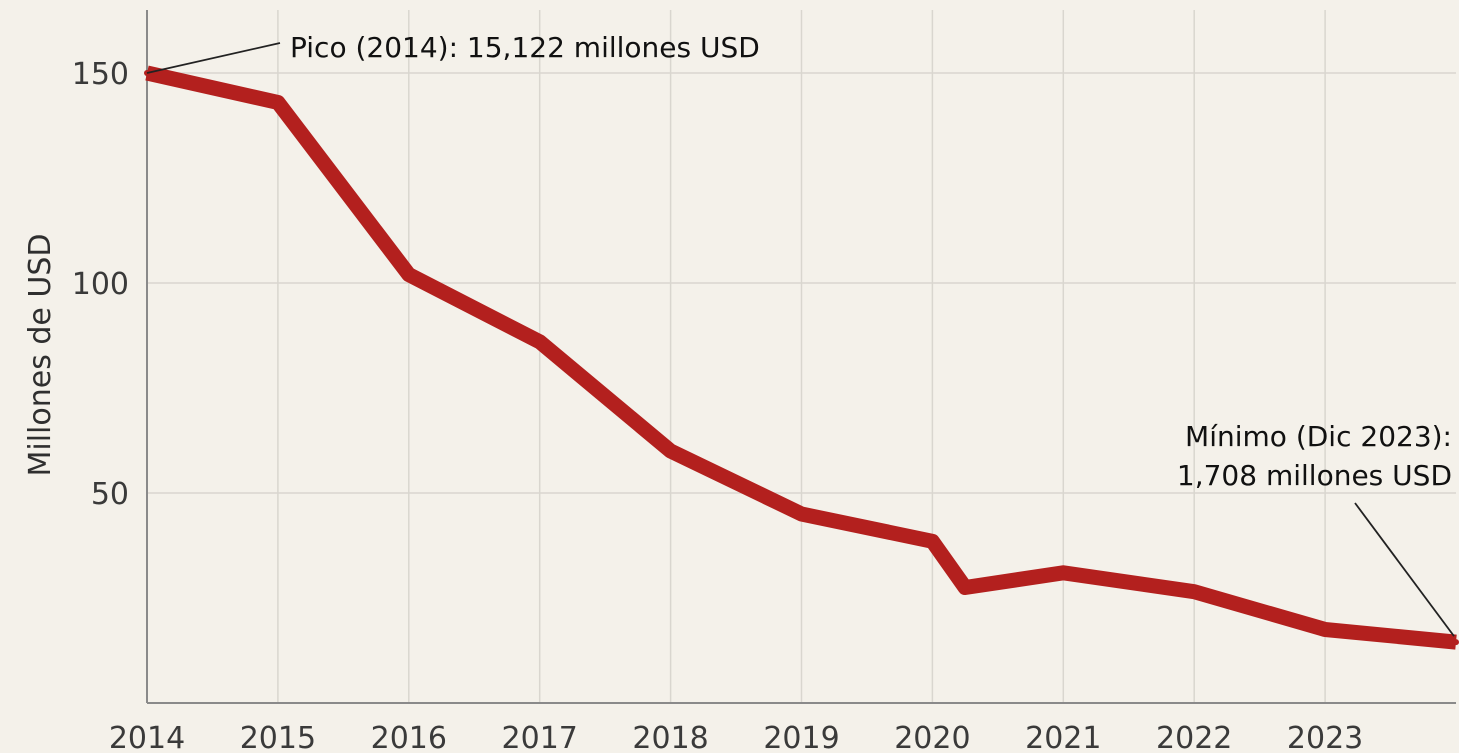 This screenshot has width=1459, height=753. I want to click on min-annotation-line-1: Mínimo (Dic 2023):, so click(1318, 436).